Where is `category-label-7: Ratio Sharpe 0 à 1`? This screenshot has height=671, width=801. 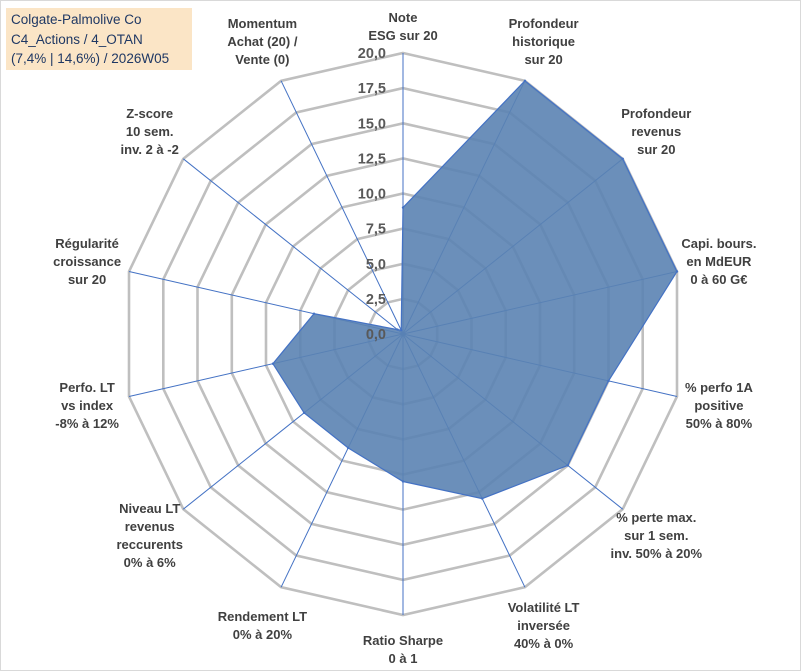
category-label-7: Ratio Sharpe 0 à 1 is located at coordinates (403, 649).